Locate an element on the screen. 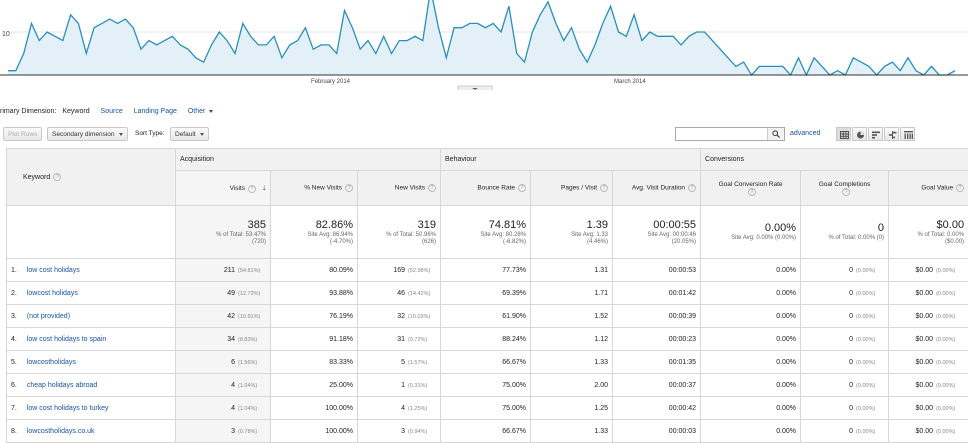 The image size is (968, 443). new-visits-cell: 169(52.98%) is located at coordinates (399, 270).